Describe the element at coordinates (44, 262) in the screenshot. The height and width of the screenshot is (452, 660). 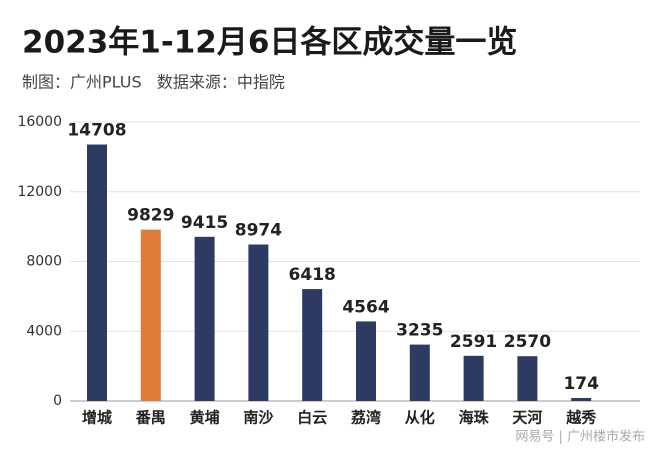
I see `y-tick-label: 8000` at that location.